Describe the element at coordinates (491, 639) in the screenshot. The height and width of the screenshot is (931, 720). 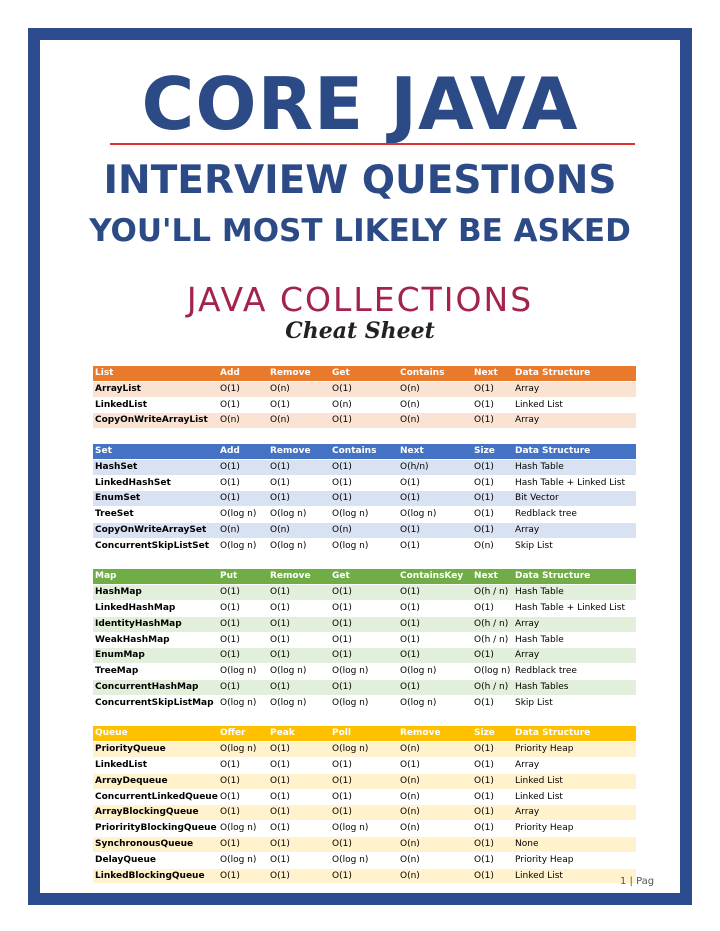
I see `table-cell: O(h / n)` at that location.